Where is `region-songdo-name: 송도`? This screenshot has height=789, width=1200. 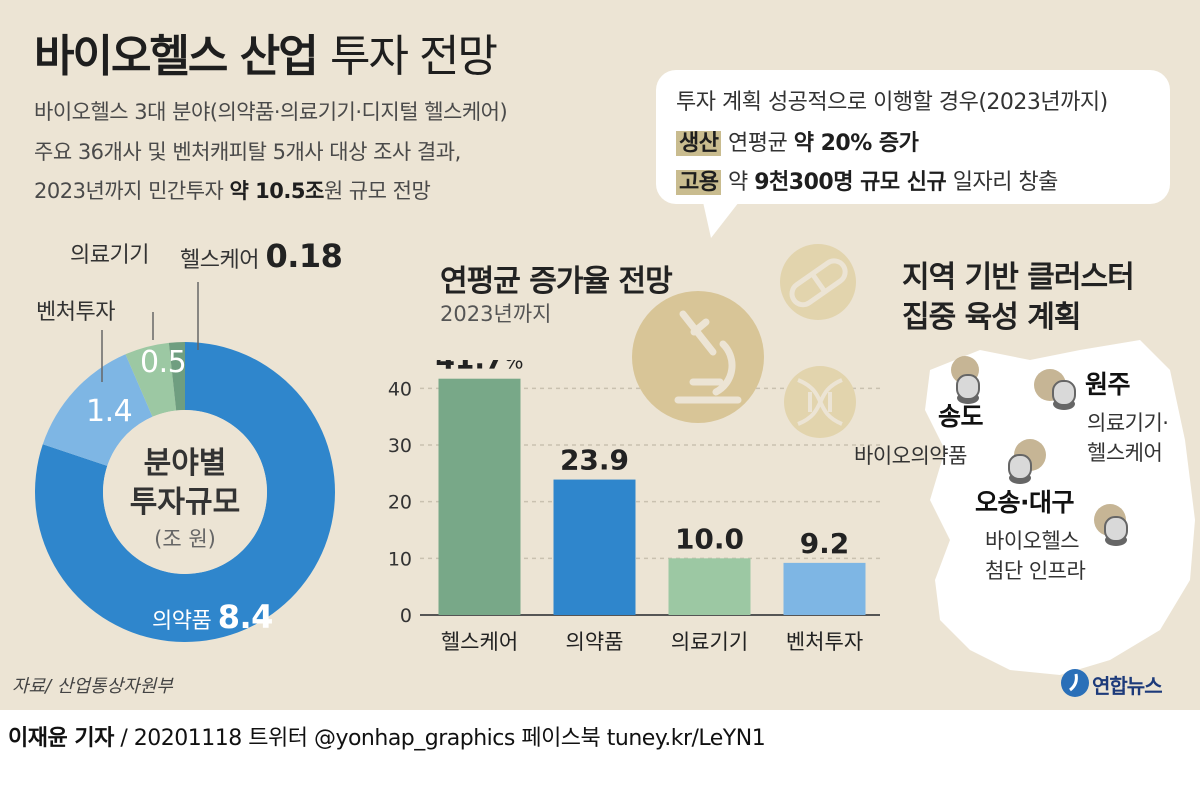 region-songdo-name: 송도 is located at coordinates (961, 416).